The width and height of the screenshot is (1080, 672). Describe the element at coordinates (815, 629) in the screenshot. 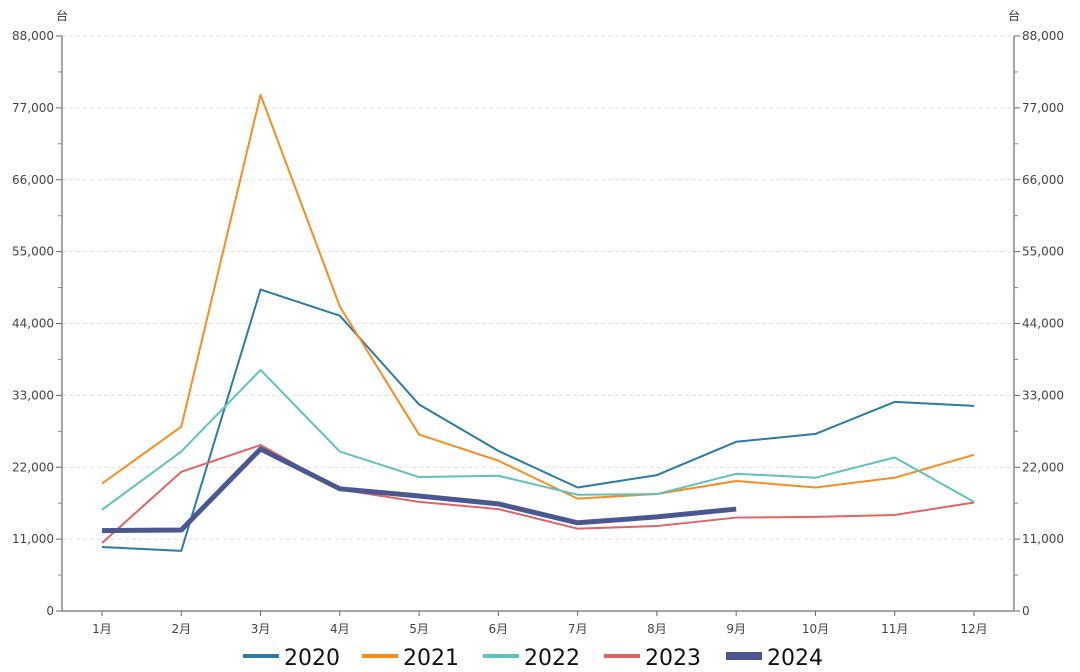

I see `x-tick-label: 10月` at that location.